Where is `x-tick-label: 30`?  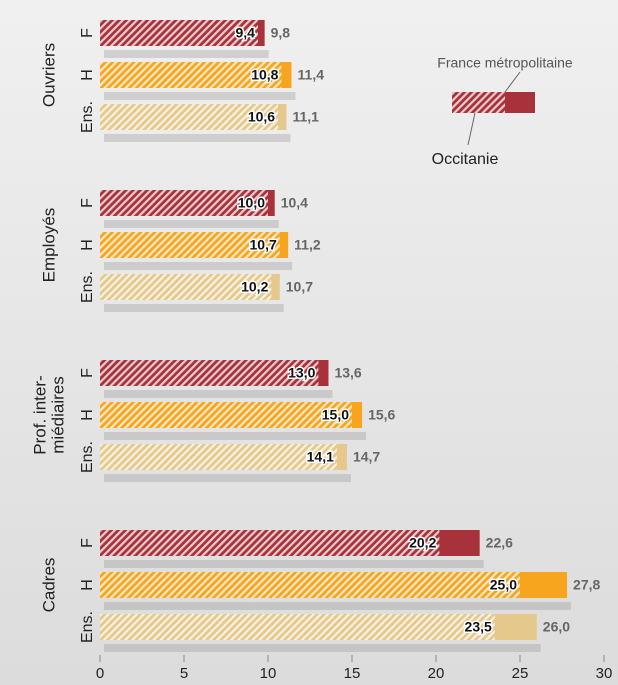
x-tick-label: 30 is located at coordinates (604, 673).